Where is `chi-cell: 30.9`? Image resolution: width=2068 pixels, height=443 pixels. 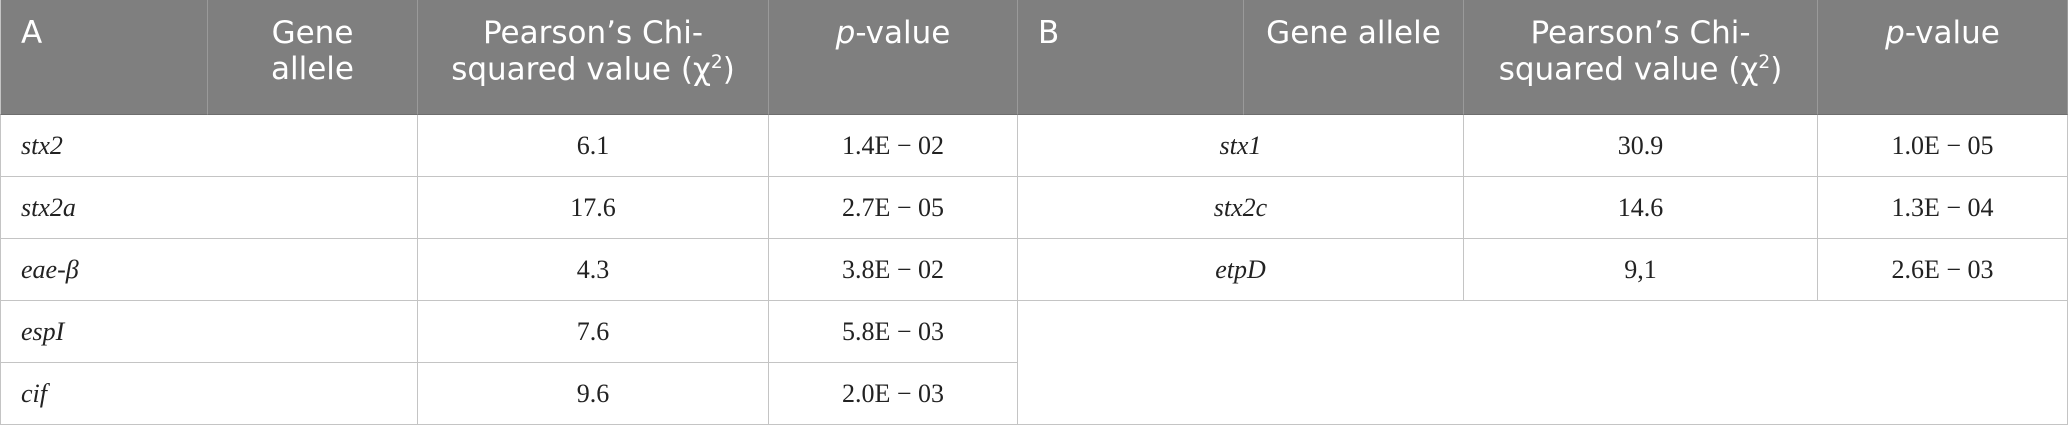
chi-cell: 30.9 is located at coordinates (1641, 146).